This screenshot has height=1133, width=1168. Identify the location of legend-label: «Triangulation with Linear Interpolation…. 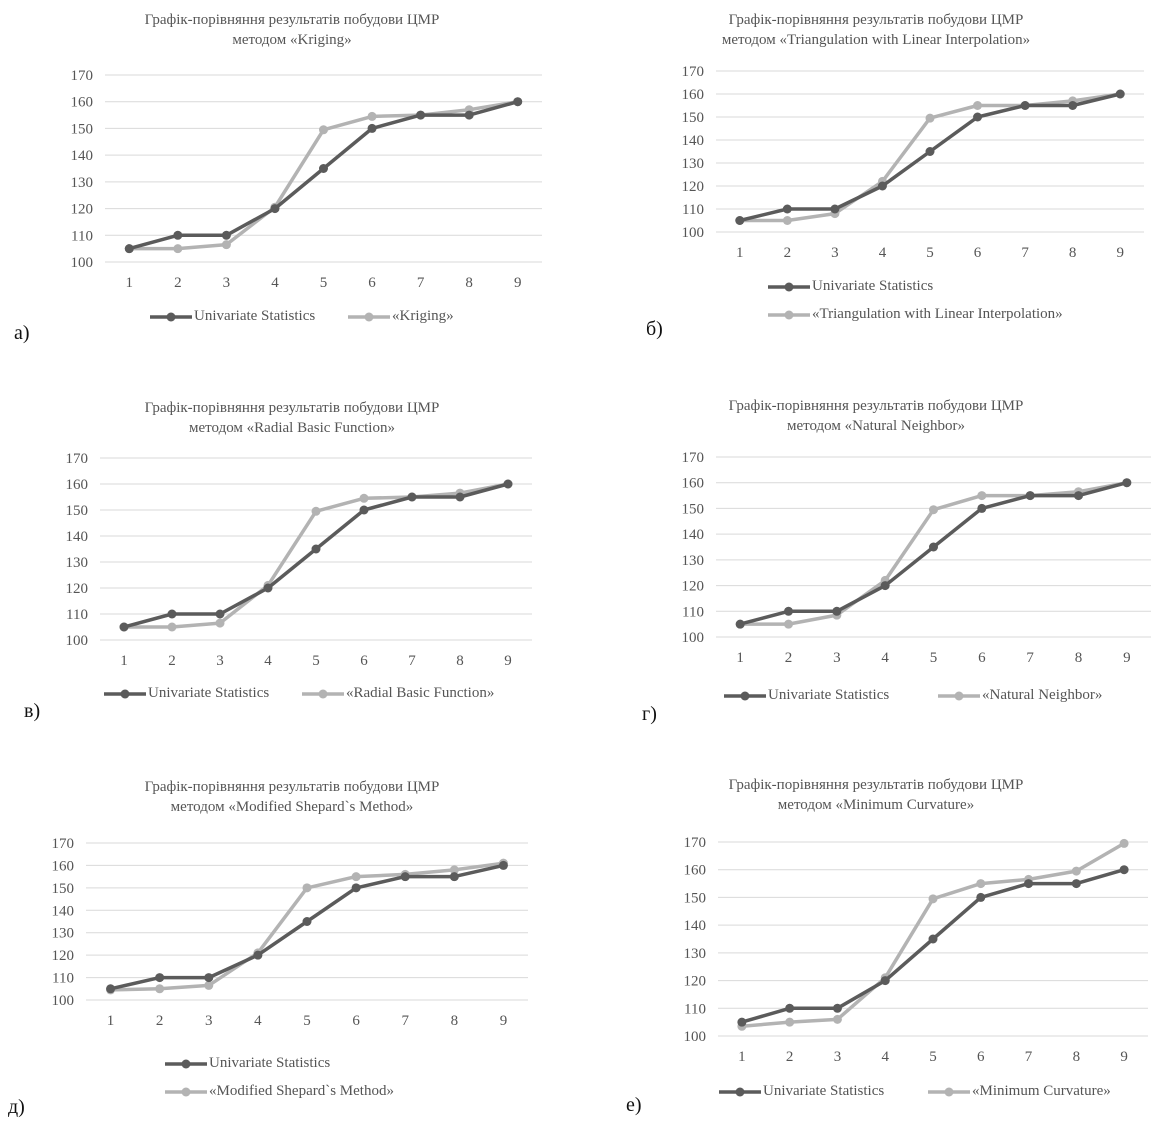
(937, 314).